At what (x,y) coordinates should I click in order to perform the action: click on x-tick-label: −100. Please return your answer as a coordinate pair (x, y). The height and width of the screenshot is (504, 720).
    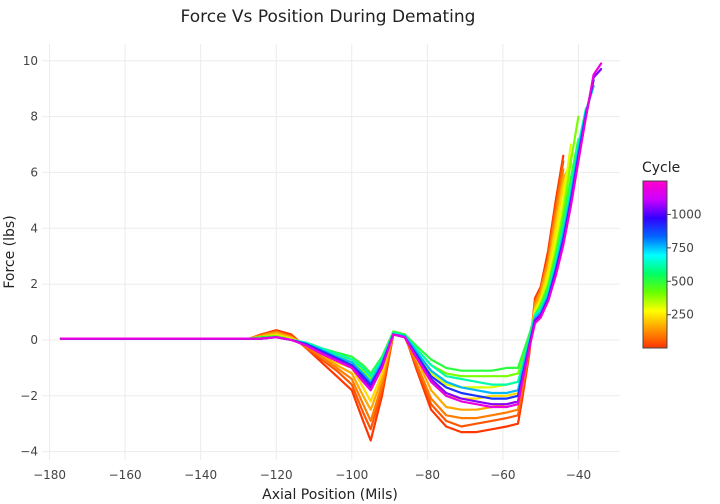
    Looking at the image, I should click on (351, 475).